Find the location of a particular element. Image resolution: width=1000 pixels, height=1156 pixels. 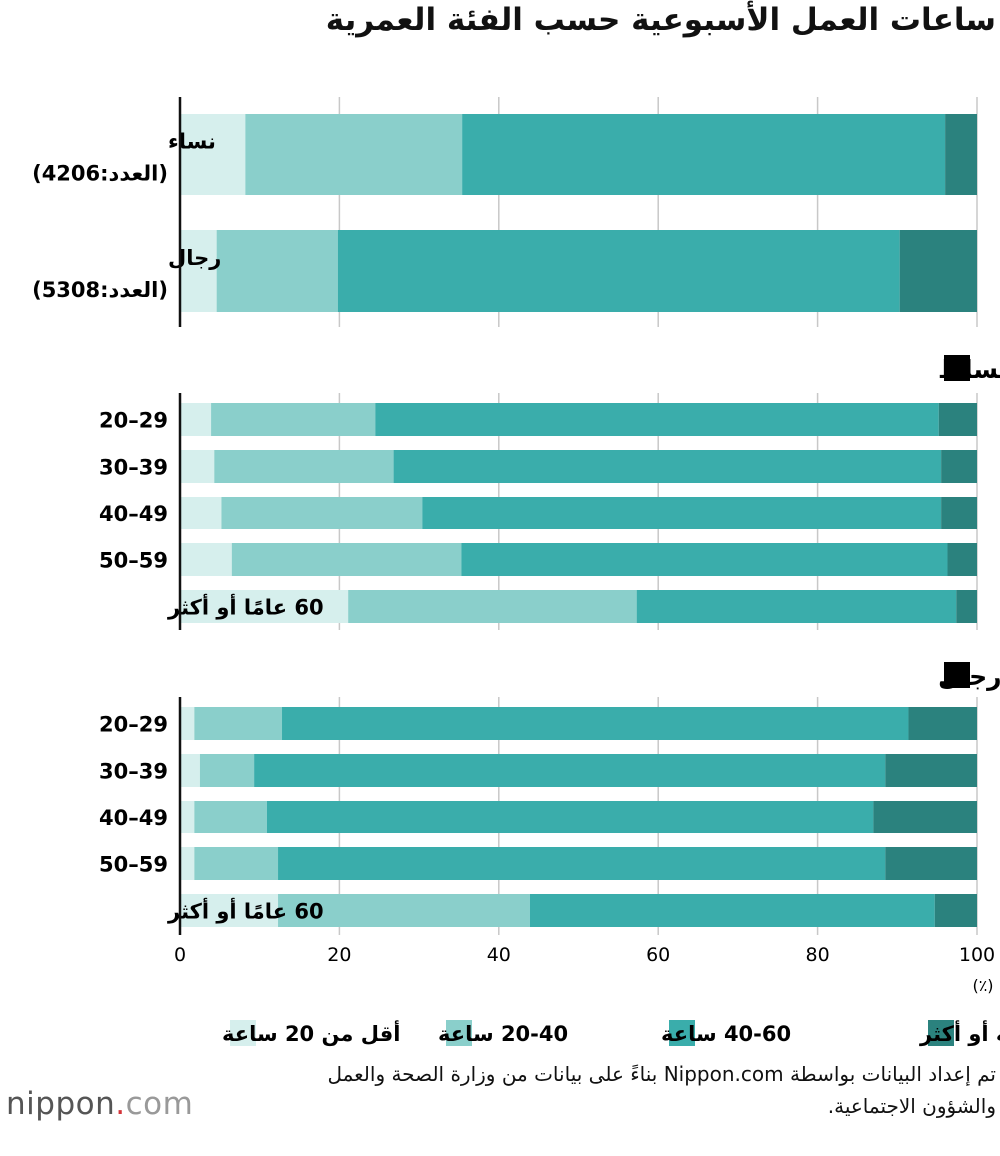

panel-heading: رجال is located at coordinates (969, 676).